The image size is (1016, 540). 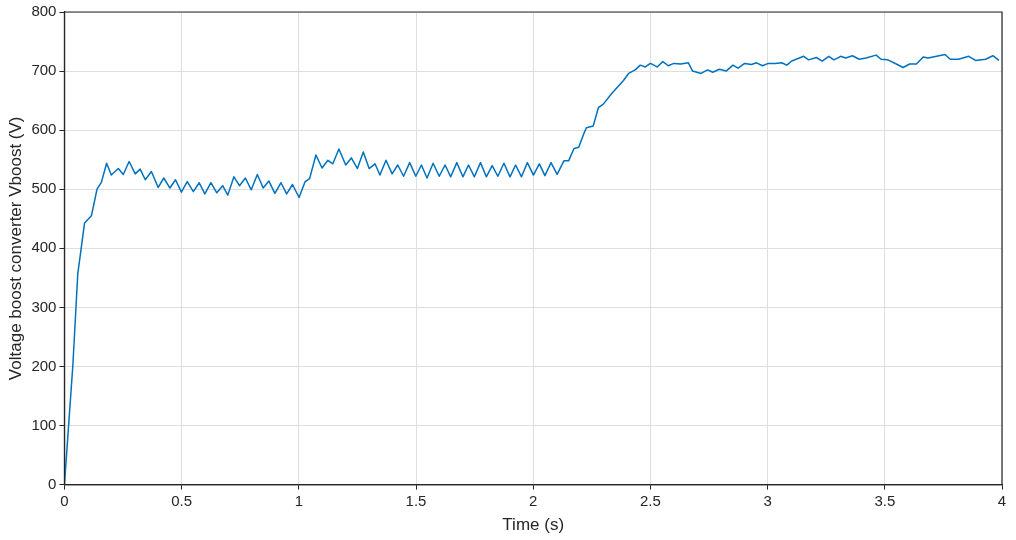 What do you see at coordinates (182, 500) in the screenshot?
I see `x-tick-label: 0.5` at bounding box center [182, 500].